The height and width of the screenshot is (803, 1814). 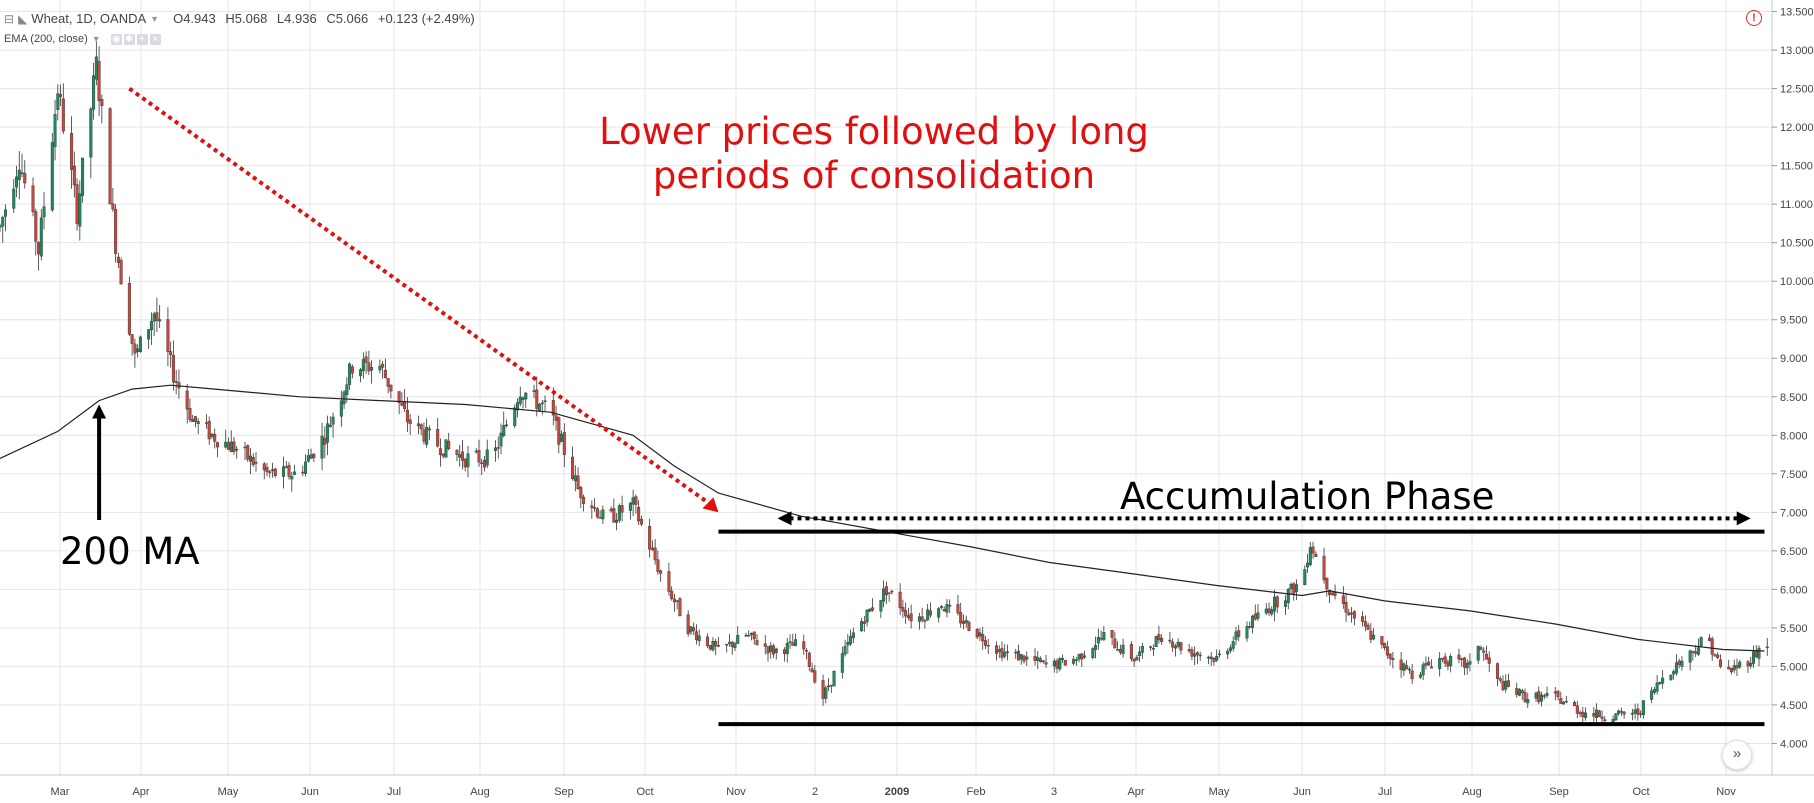 I want to click on ma-arrow-head, so click(x=99, y=411).